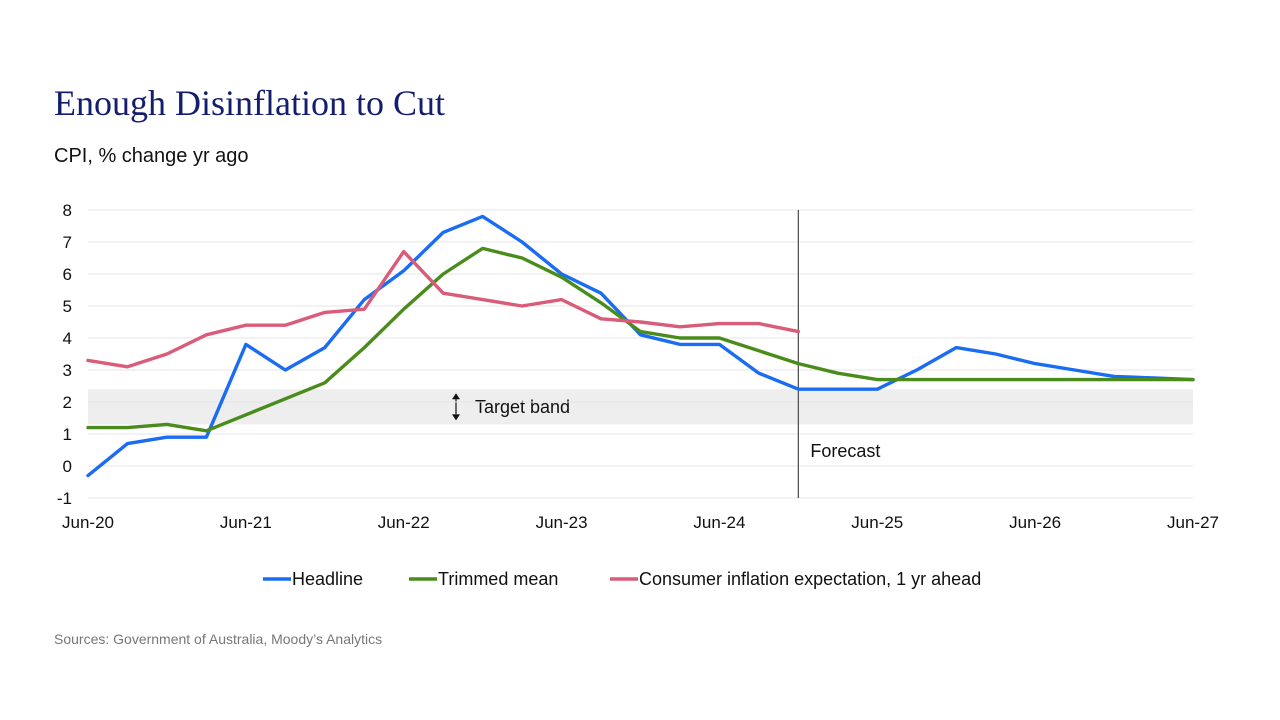 This screenshot has width=1280, height=720. I want to click on y-tick-label: 2, so click(67, 402).